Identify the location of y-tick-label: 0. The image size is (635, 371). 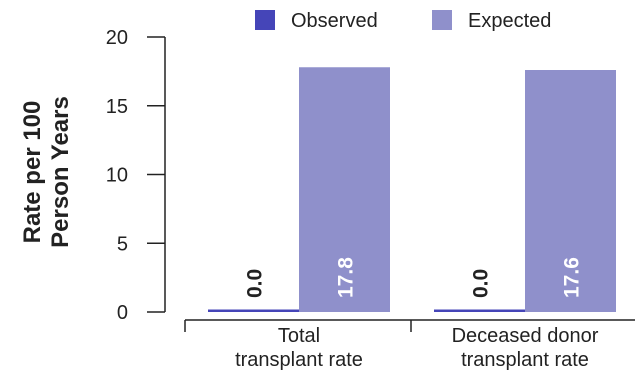
(122, 313).